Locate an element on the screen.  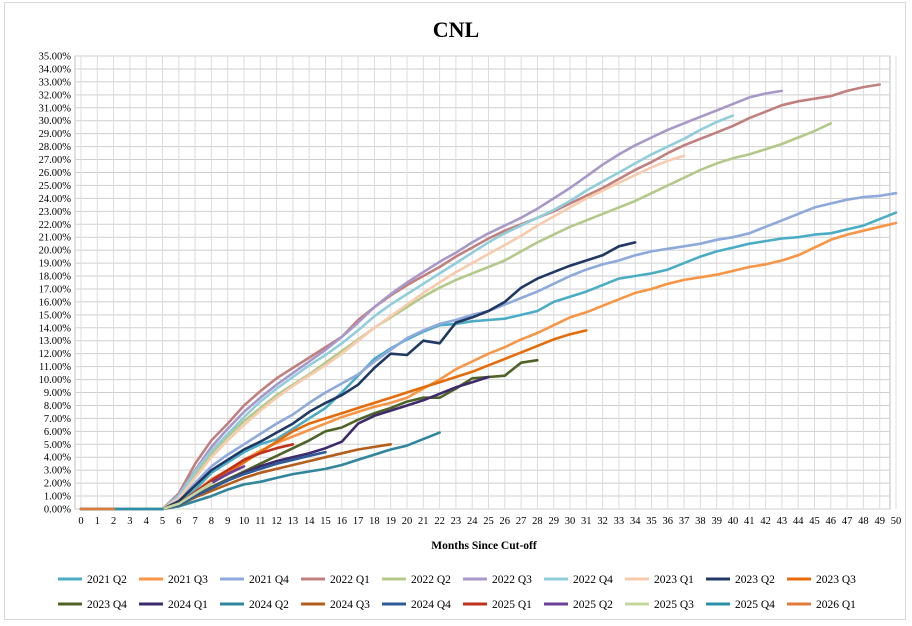
legend-label: 2022 Q1 is located at coordinates (350, 580).